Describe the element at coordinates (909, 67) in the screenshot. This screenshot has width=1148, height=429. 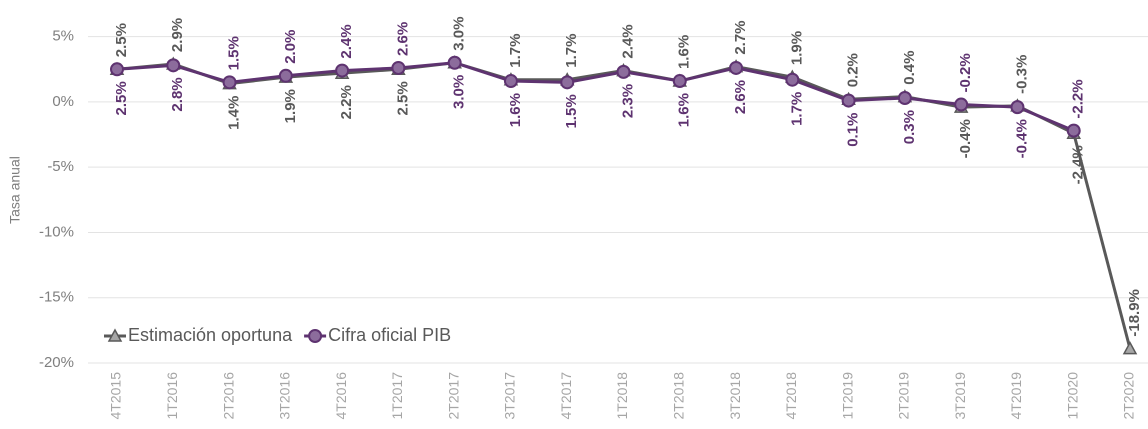
I see `value-label: 0.4%` at that location.